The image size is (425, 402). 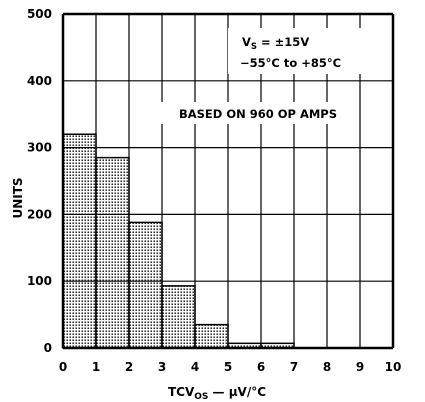 I want to click on y-tick-label-4: 400, so click(x=39, y=81).